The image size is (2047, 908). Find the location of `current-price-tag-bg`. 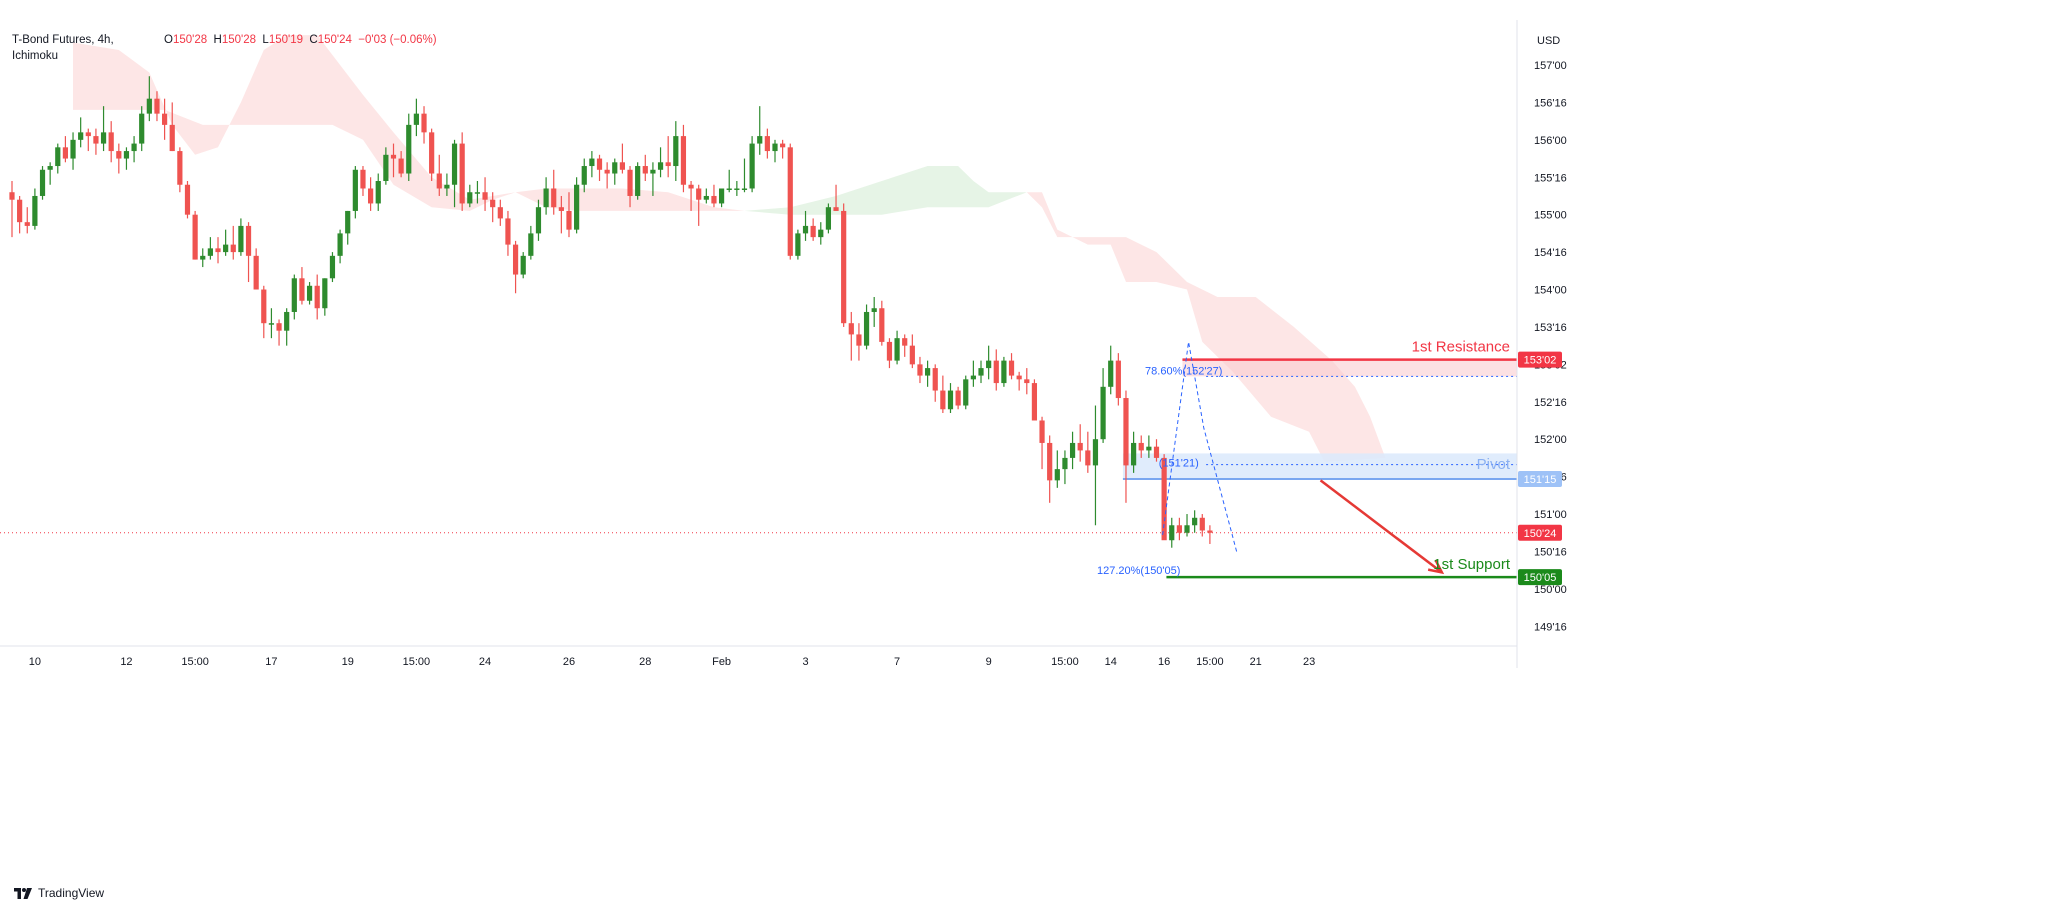

current-price-tag-bg is located at coordinates (1540, 532).